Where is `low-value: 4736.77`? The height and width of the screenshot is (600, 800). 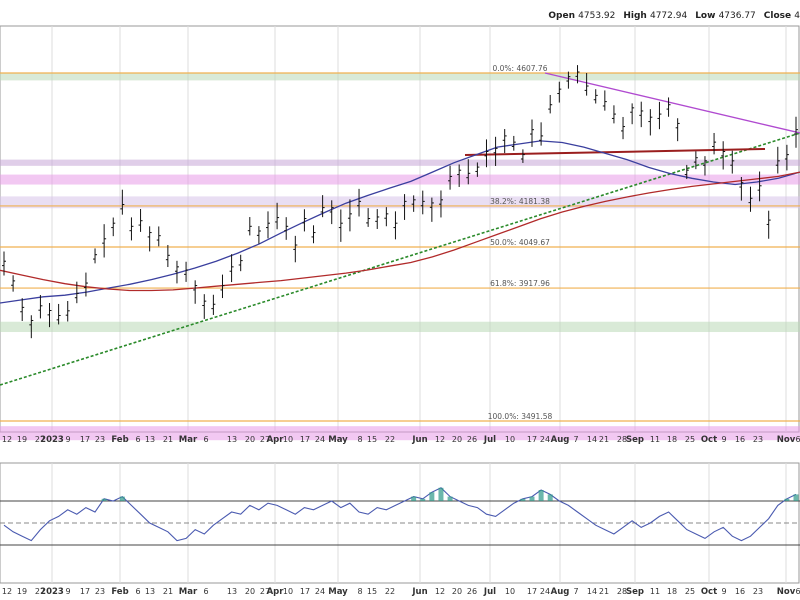
low-value: 4736.77 is located at coordinates (737, 16).